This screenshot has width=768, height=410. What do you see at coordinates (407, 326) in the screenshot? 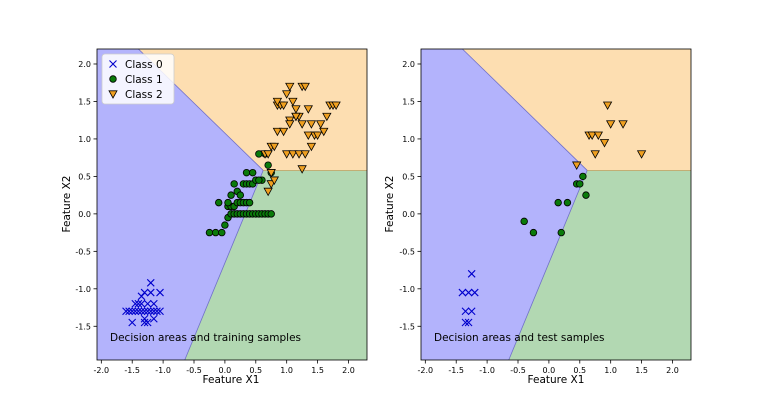
I see `test-y-tick-label: -1.5` at bounding box center [407, 326].